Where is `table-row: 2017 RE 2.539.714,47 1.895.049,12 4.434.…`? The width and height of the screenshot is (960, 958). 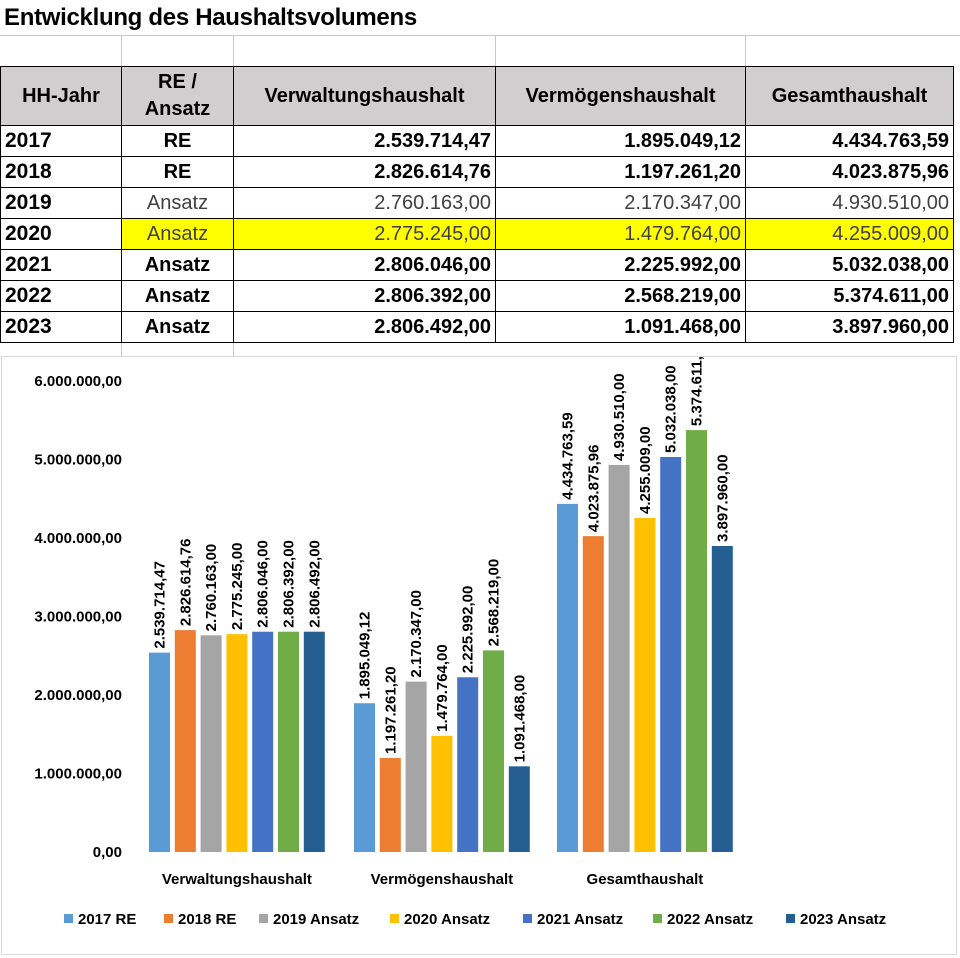 table-row: 2017 RE 2.539.714,47 1.895.049,12 4.434.… is located at coordinates (477, 141).